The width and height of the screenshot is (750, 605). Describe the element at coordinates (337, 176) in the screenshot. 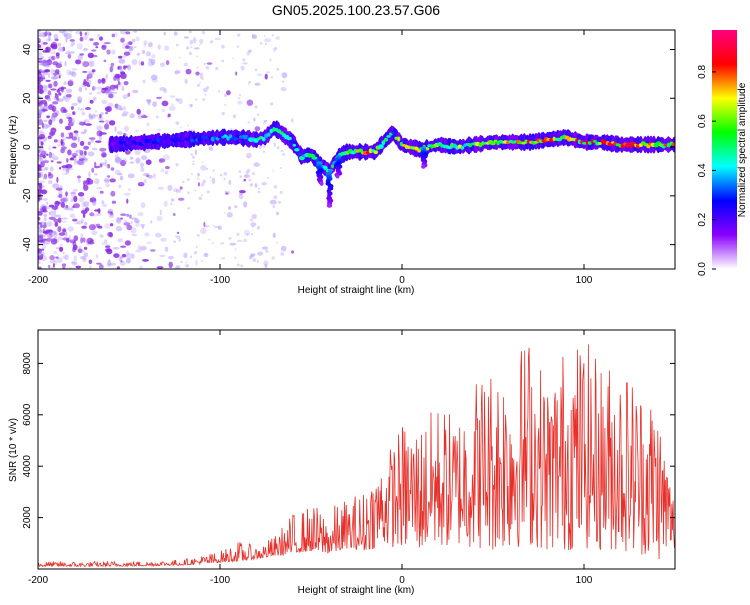

I see `ridge-dip` at that location.